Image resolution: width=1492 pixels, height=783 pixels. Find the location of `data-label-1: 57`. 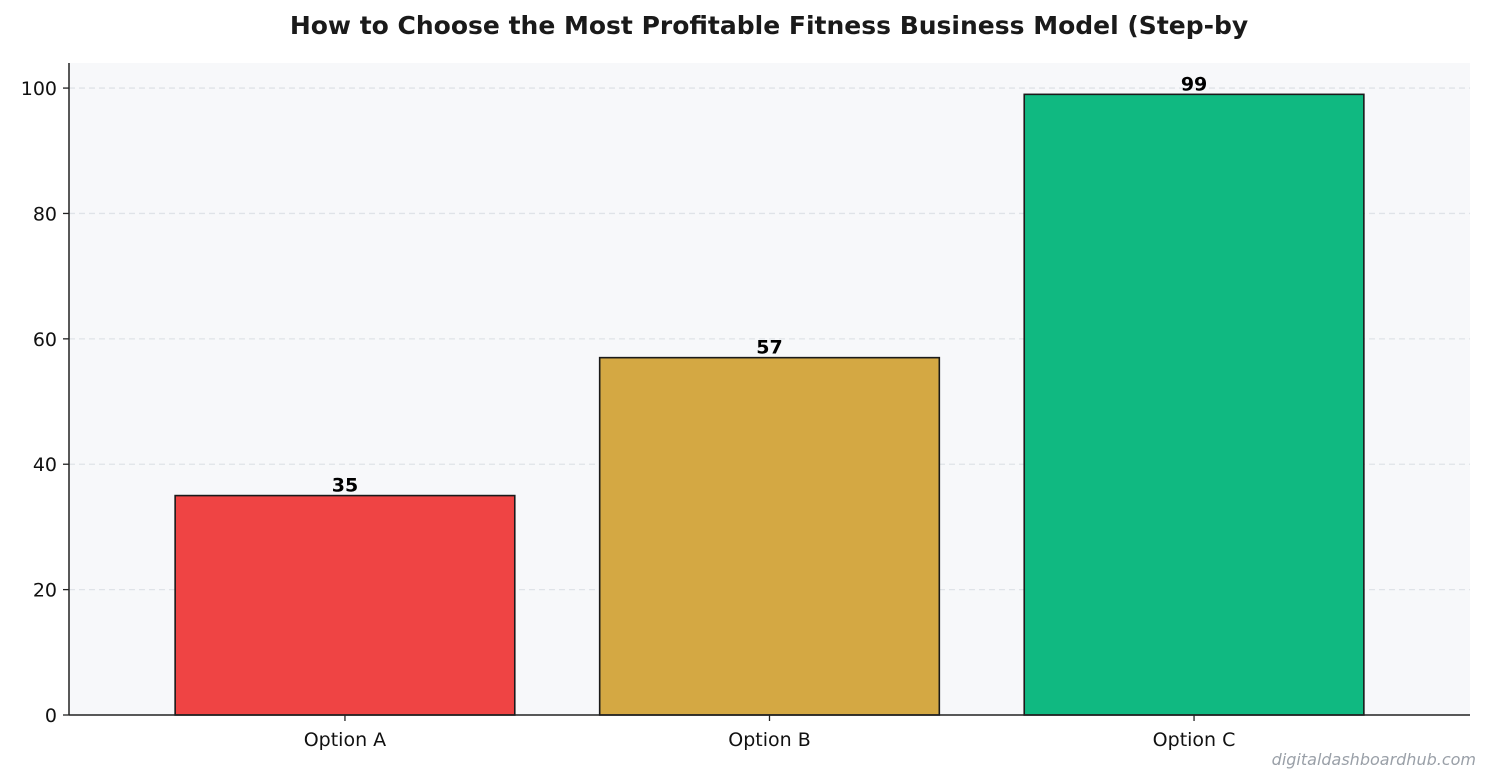

data-label-1: 57 is located at coordinates (769, 348).